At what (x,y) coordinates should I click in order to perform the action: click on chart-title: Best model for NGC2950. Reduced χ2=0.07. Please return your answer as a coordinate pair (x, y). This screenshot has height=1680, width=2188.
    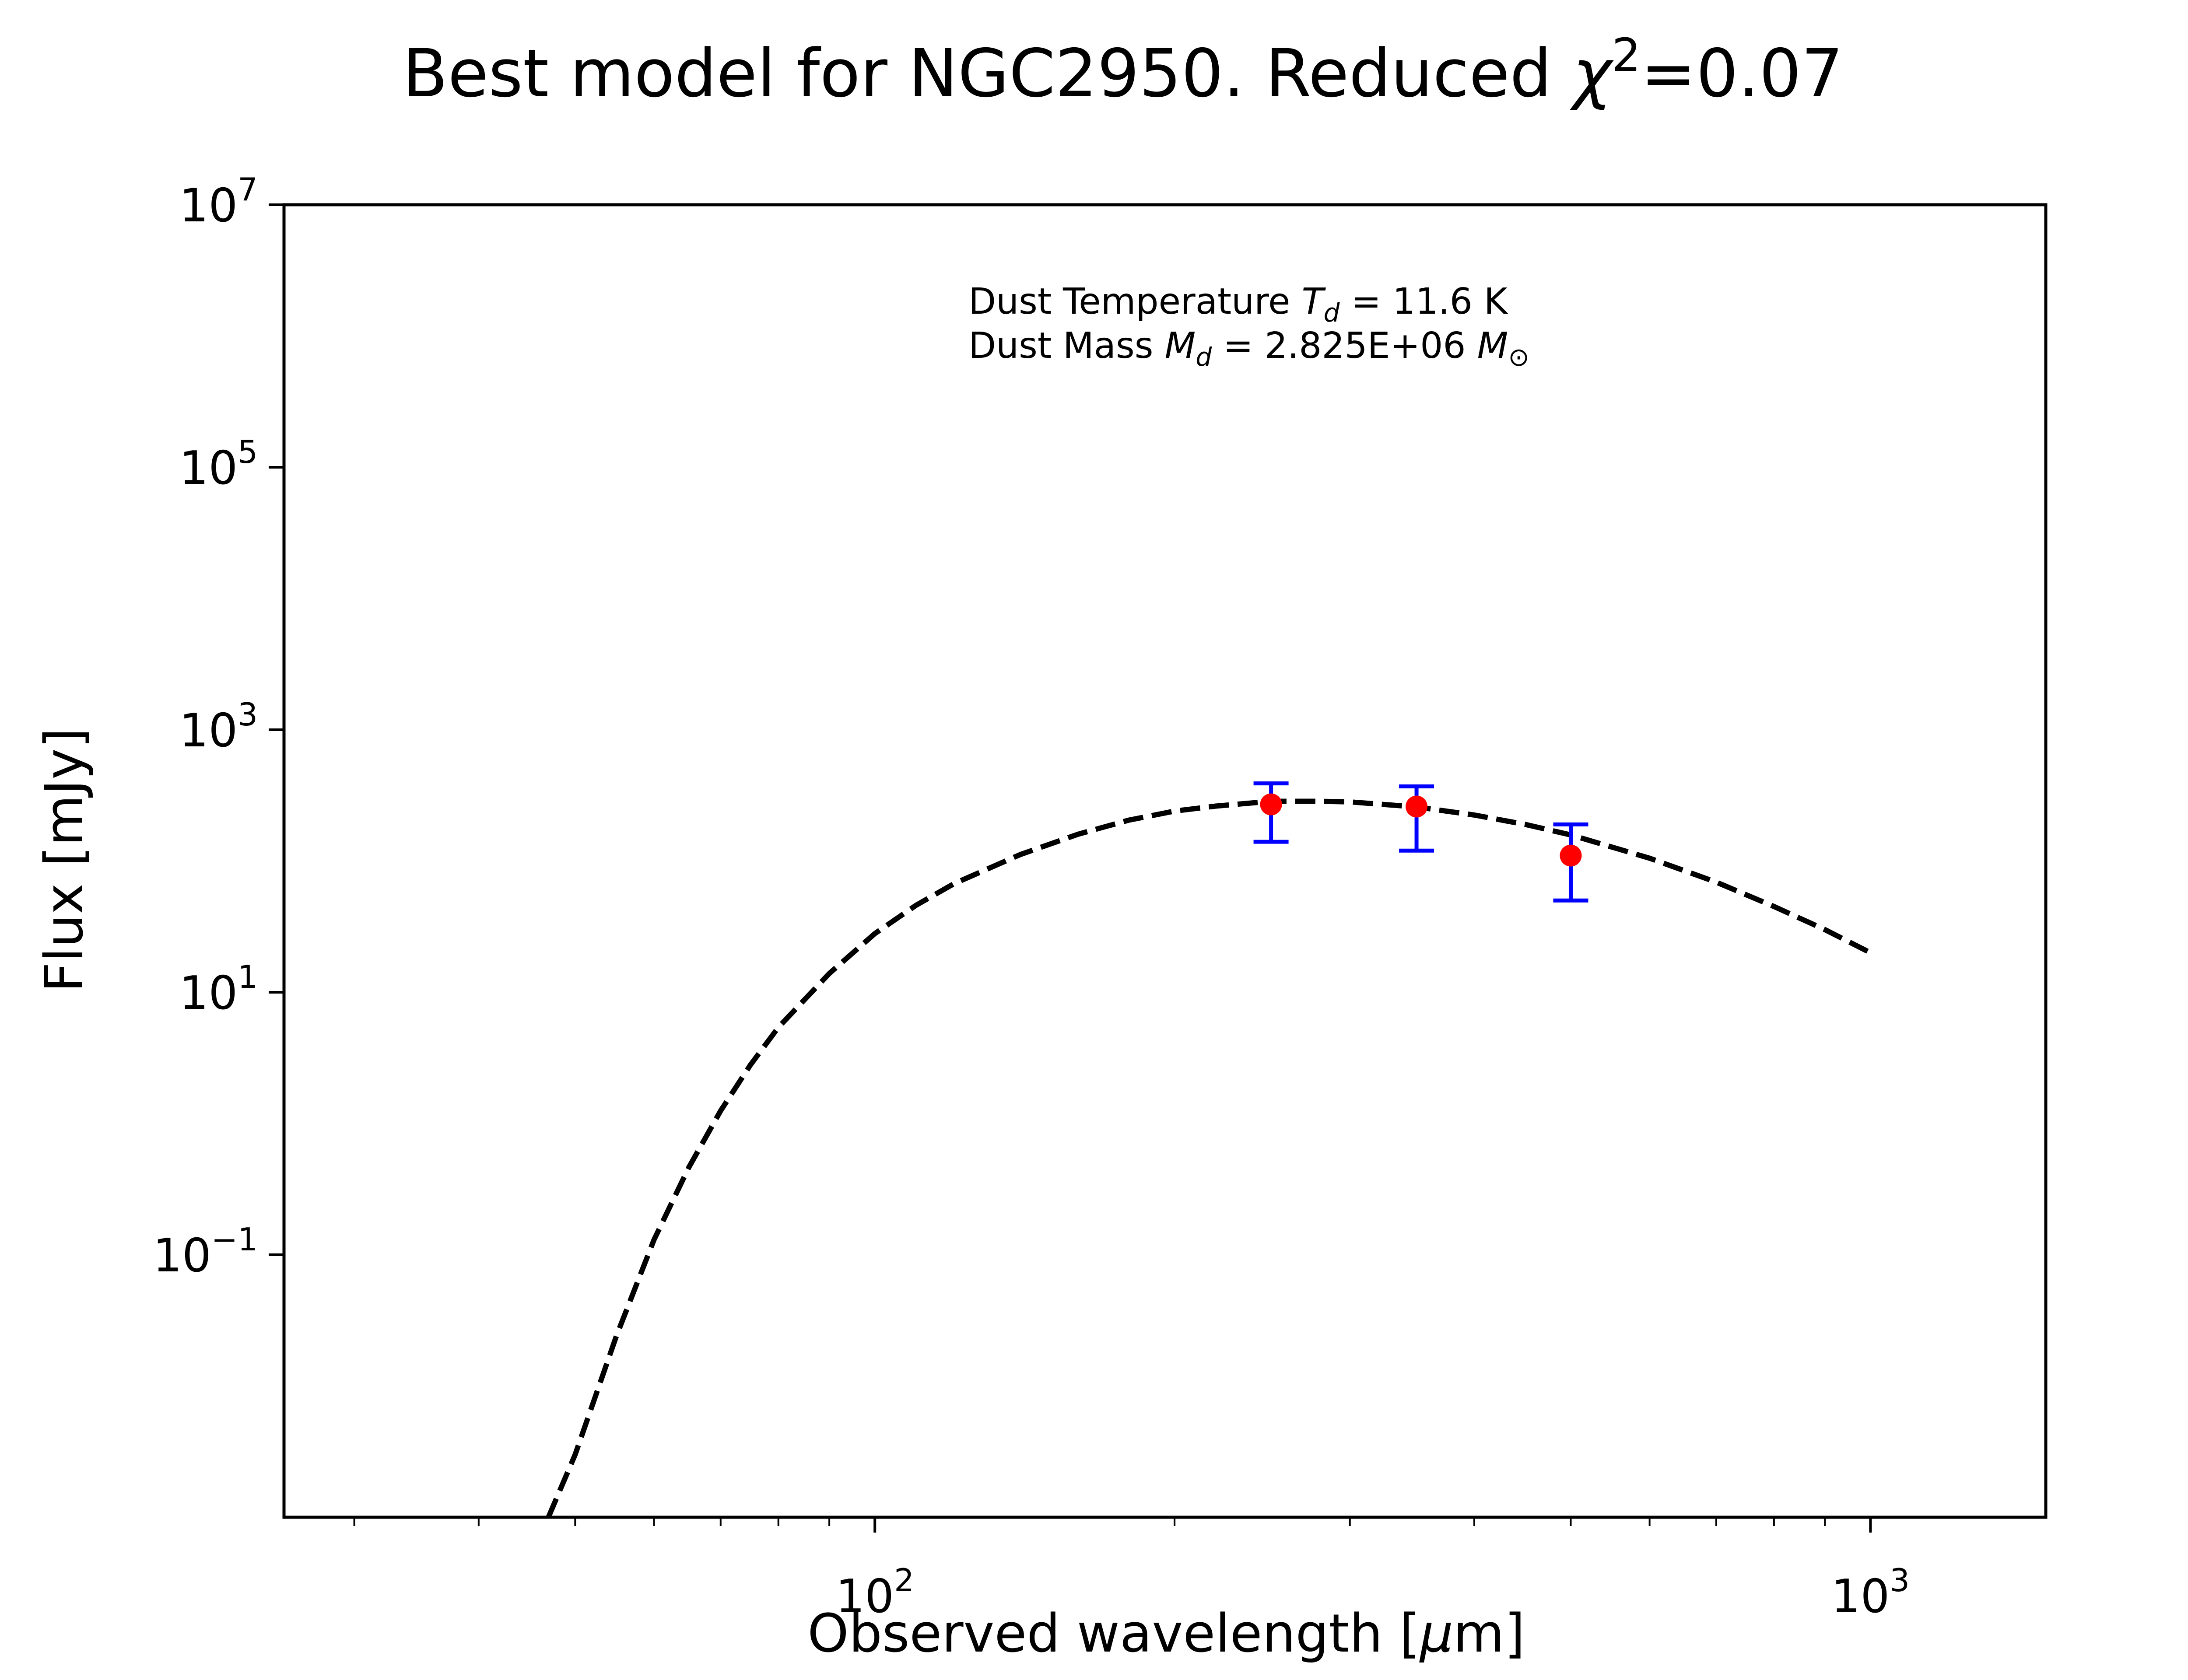
    Looking at the image, I should click on (1123, 70).